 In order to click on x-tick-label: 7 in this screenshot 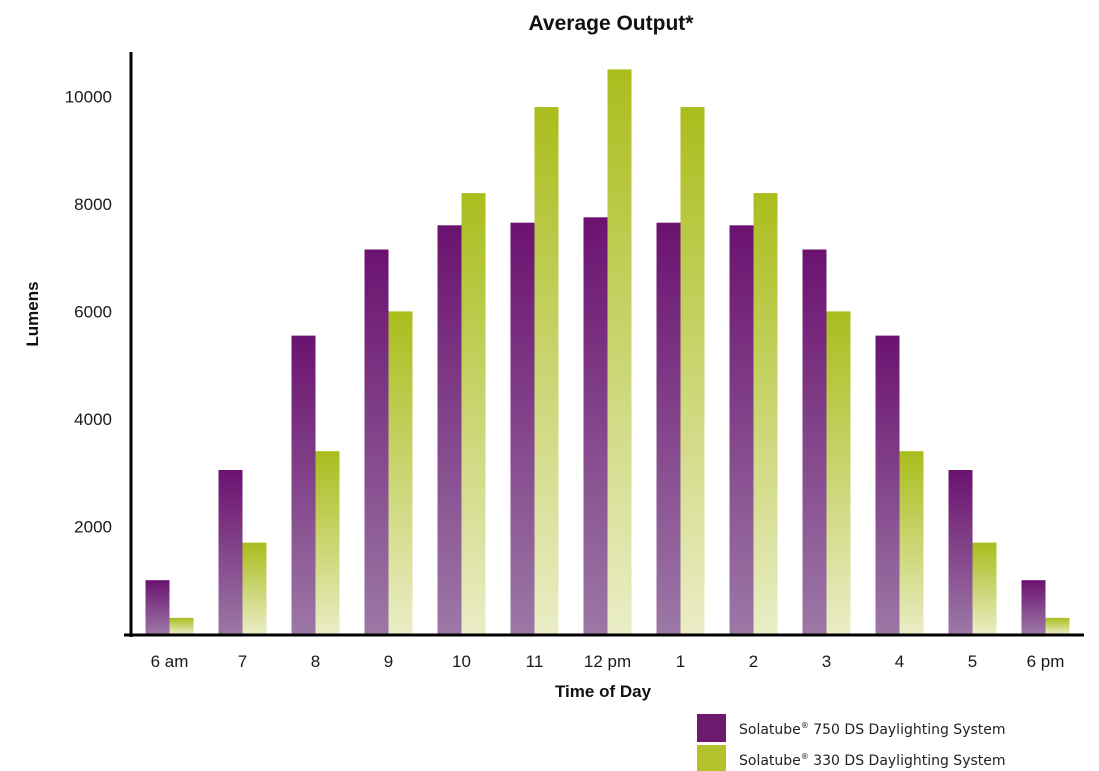, I will do `click(242, 661)`.